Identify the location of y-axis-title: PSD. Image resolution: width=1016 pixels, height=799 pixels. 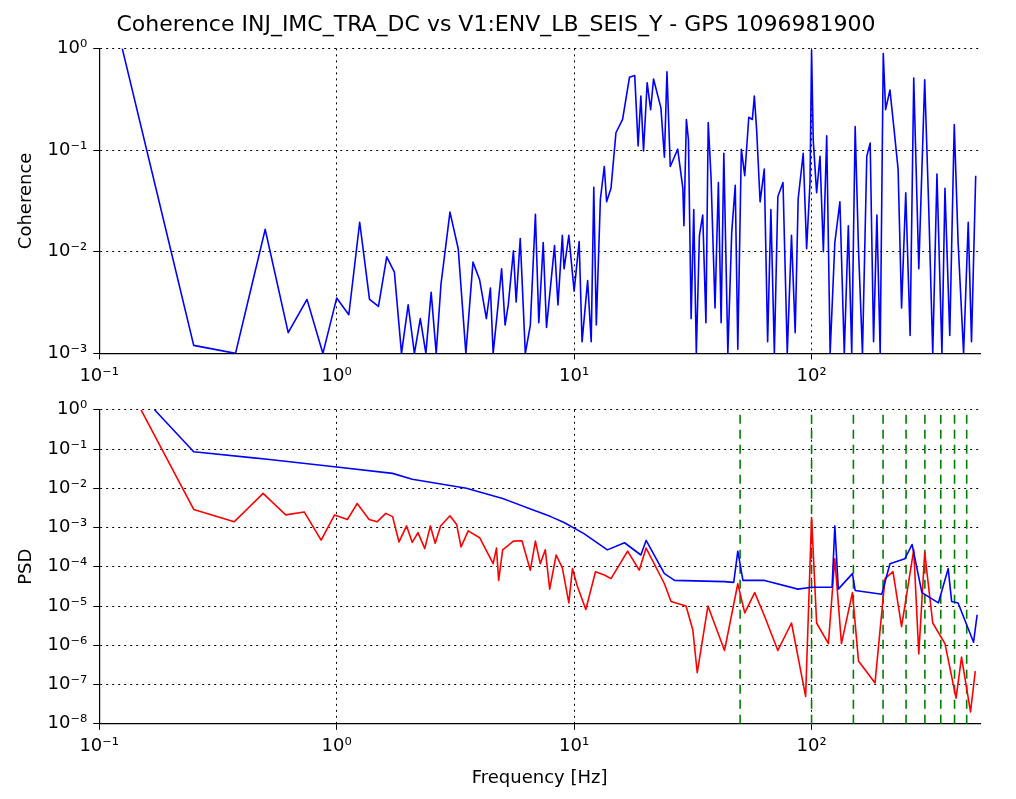
(25, 566).